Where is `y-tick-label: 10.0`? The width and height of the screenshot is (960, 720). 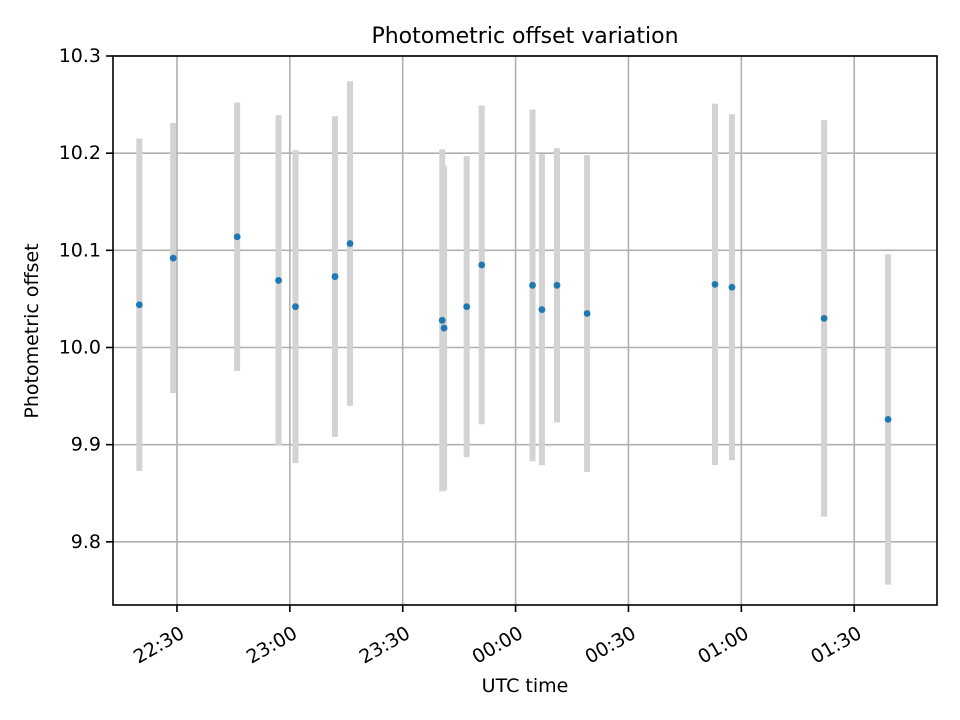
y-tick-label: 10.0 is located at coordinates (80, 348).